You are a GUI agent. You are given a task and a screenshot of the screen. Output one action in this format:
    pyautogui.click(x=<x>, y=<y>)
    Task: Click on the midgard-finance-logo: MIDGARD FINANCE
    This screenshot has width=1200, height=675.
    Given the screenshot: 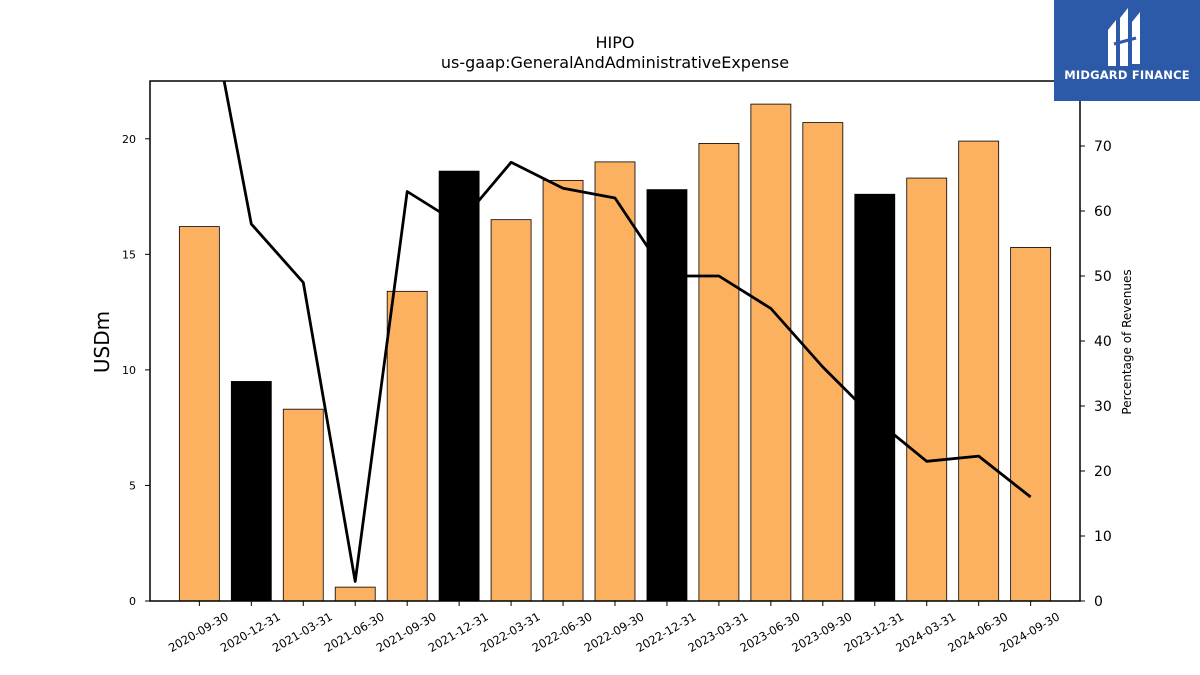 What is the action you would take?
    pyautogui.click(x=1127, y=50)
    